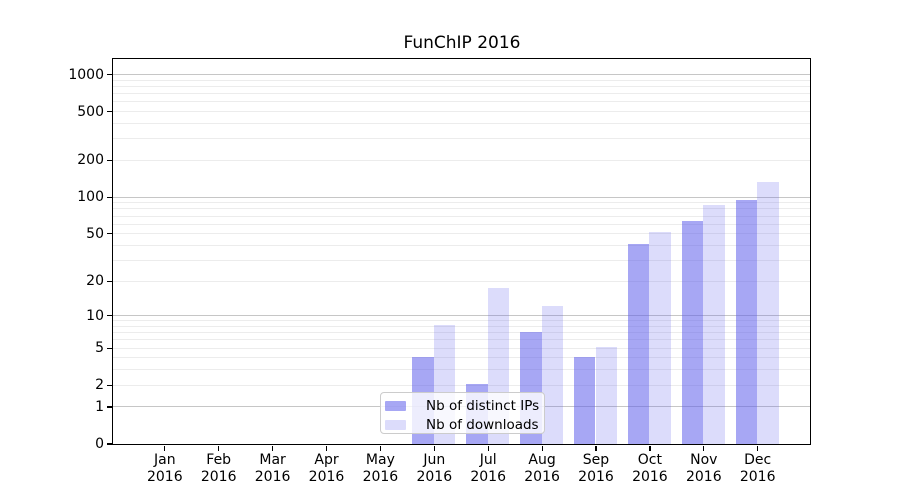 This screenshot has width=900, height=500. I want to click on legend-item: Nb of downloads, so click(464, 425).